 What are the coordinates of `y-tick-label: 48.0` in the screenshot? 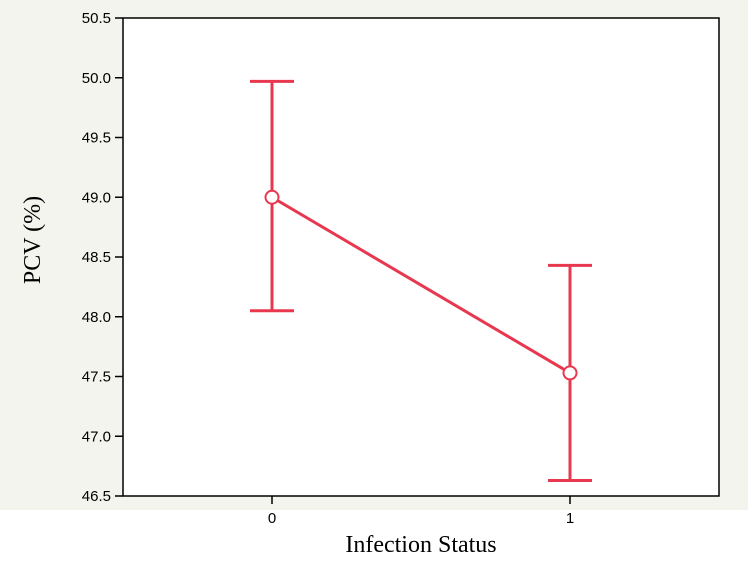 It's located at (96, 317).